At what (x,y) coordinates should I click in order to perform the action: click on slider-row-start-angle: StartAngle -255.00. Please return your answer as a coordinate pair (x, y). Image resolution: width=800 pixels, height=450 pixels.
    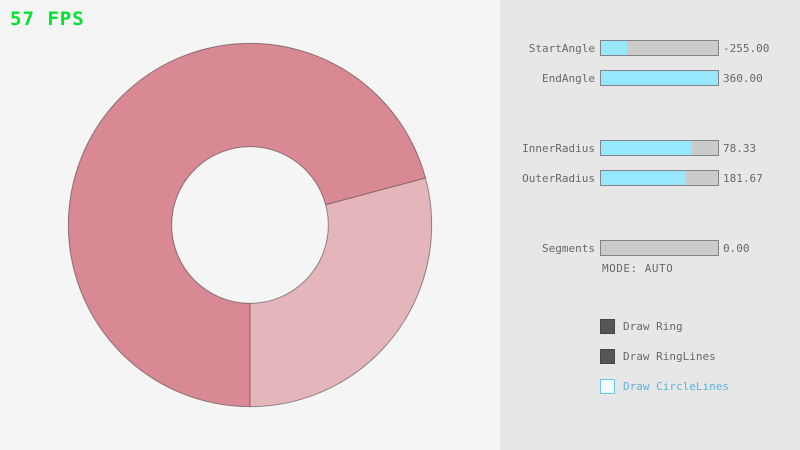
    Looking at the image, I should click on (650, 48).